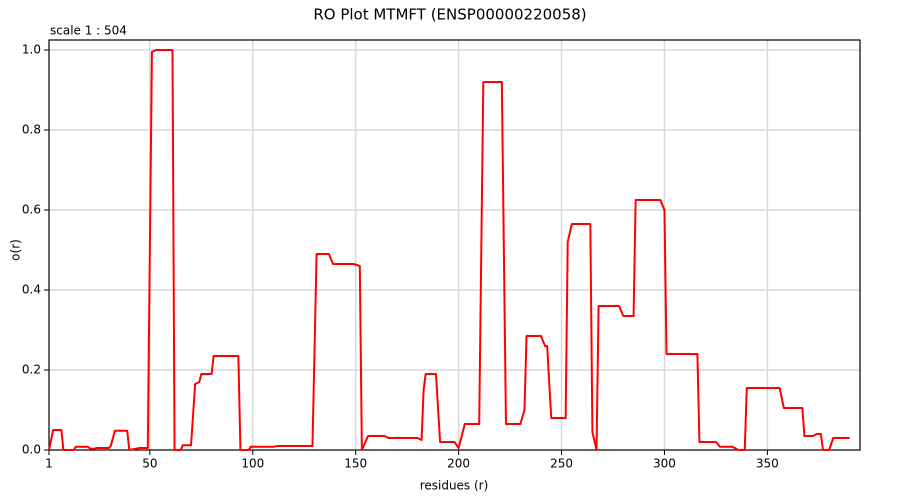  What do you see at coordinates (664, 464) in the screenshot?
I see `x-tick-label: 300` at bounding box center [664, 464].